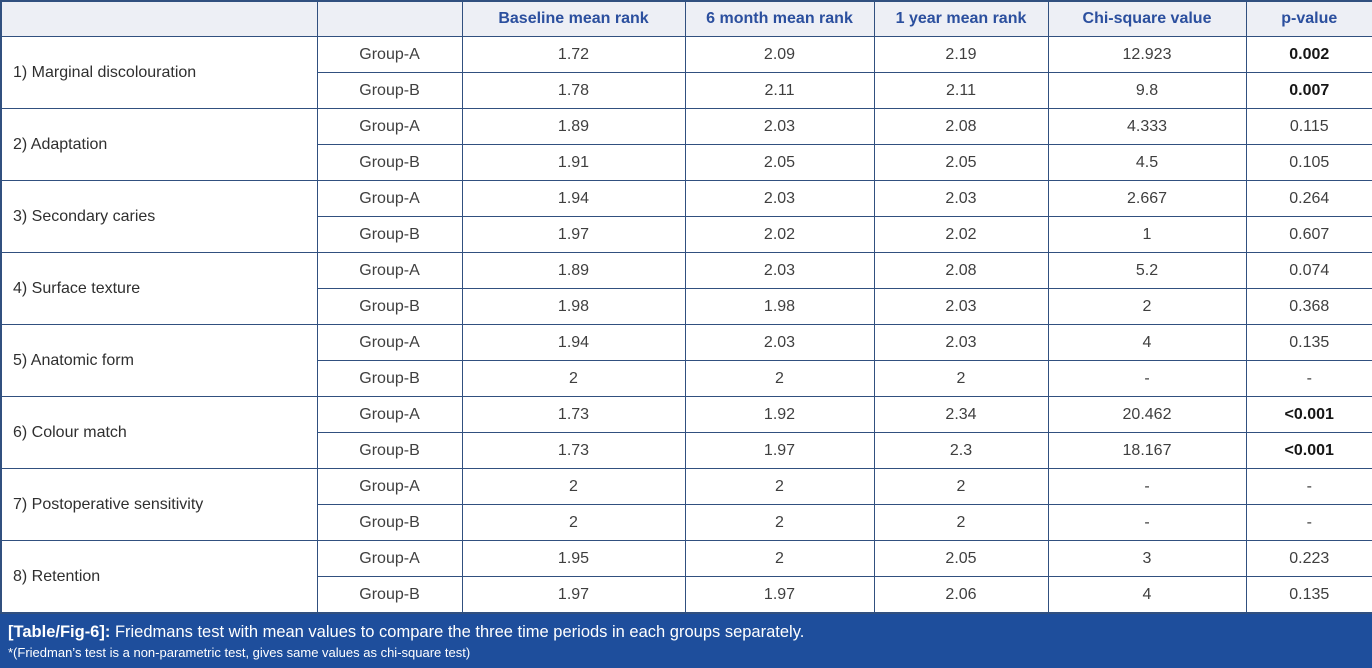 The width and height of the screenshot is (1372, 668). I want to click on column-header-criterion, so click(159, 18).